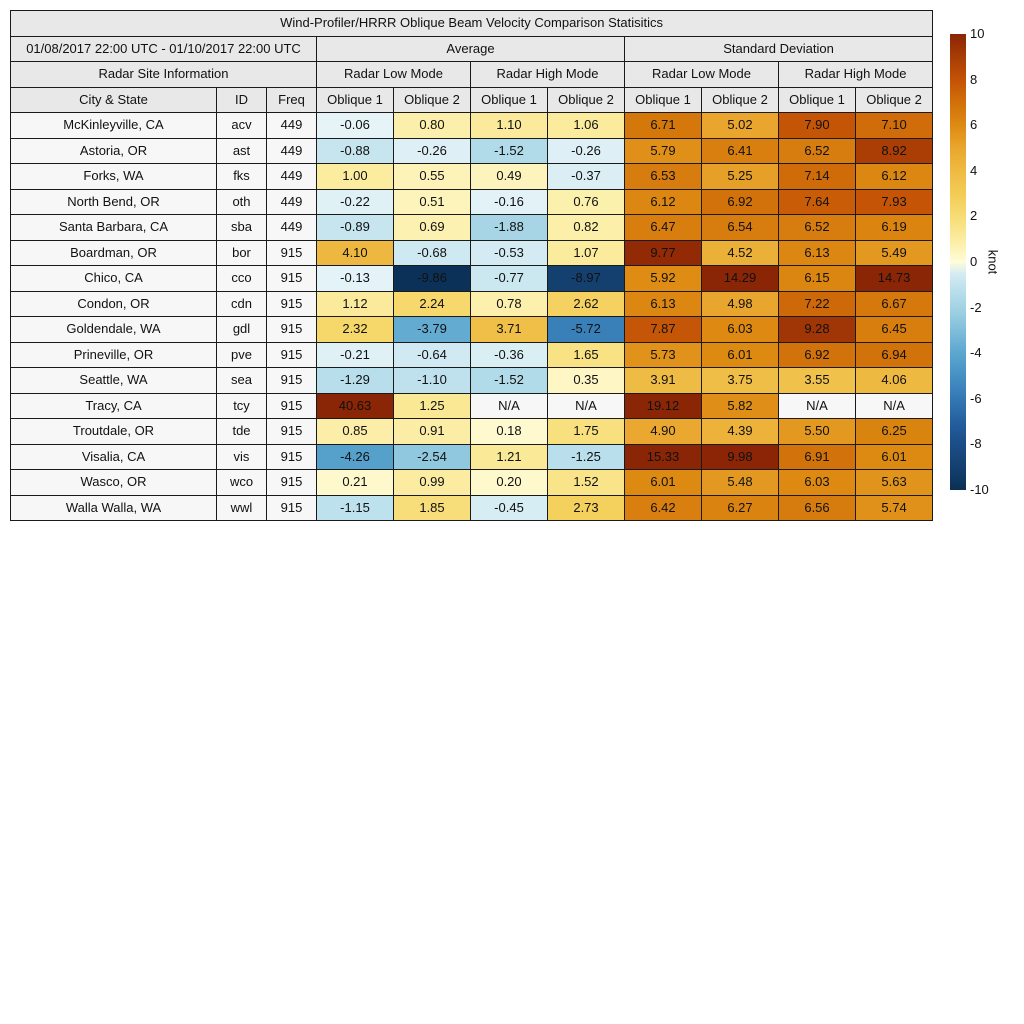 The height and width of the screenshot is (1024, 1024). Describe the element at coordinates (663, 150) in the screenshot. I see `value-cell: 5.79` at that location.